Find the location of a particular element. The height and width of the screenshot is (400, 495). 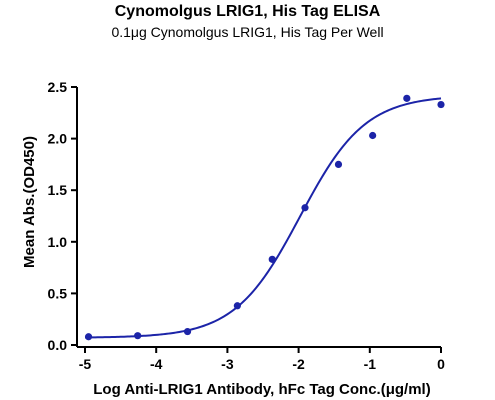

x-tick-label: -5 is located at coordinates (85, 364).